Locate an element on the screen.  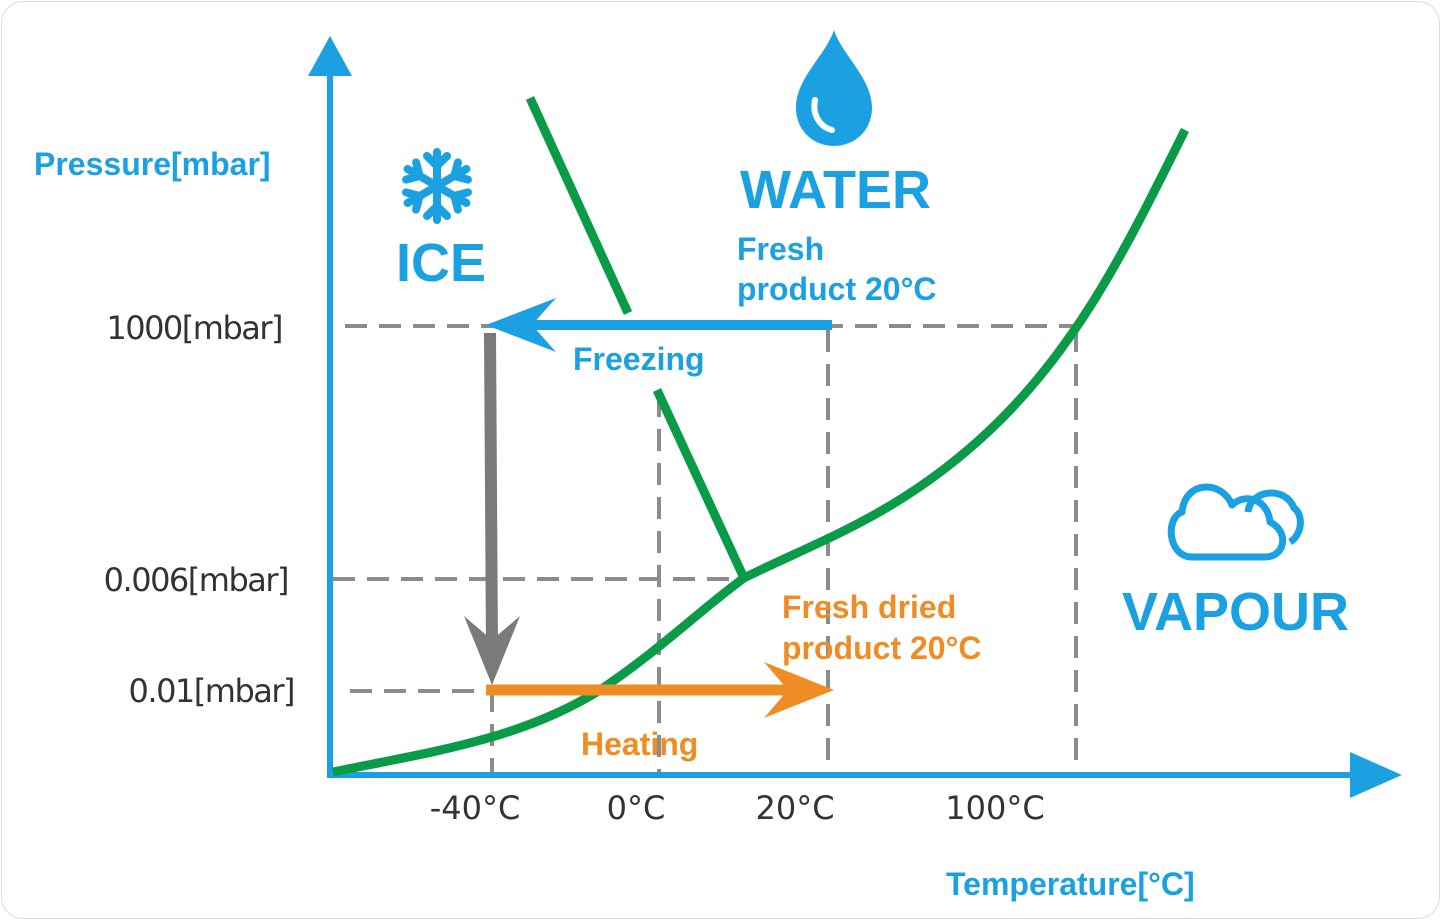
y-tick-0006: 0.006[mbar] is located at coordinates (196, 580).